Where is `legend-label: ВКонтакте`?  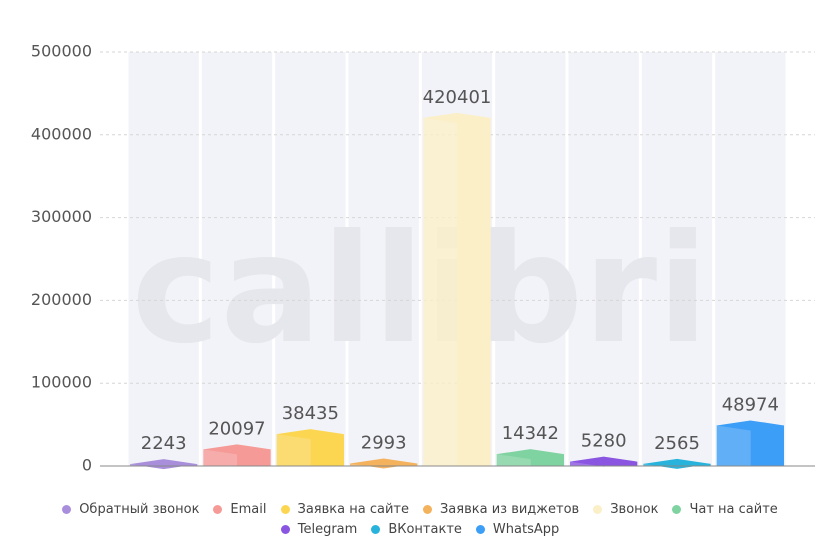
legend-label: ВКонтакте is located at coordinates (425, 529).